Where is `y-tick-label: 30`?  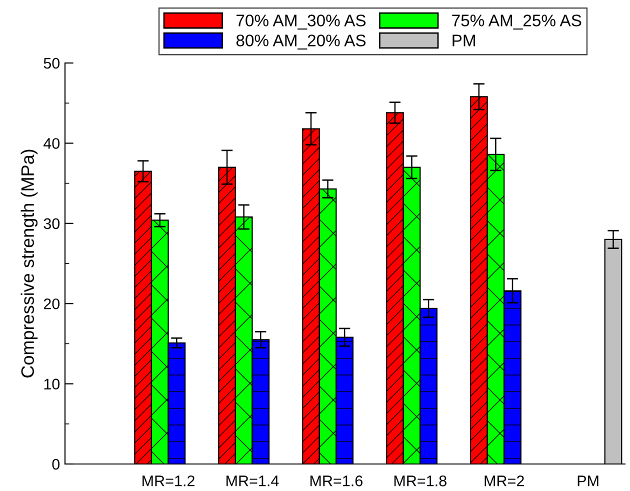 y-tick-label: 30 is located at coordinates (52, 224).